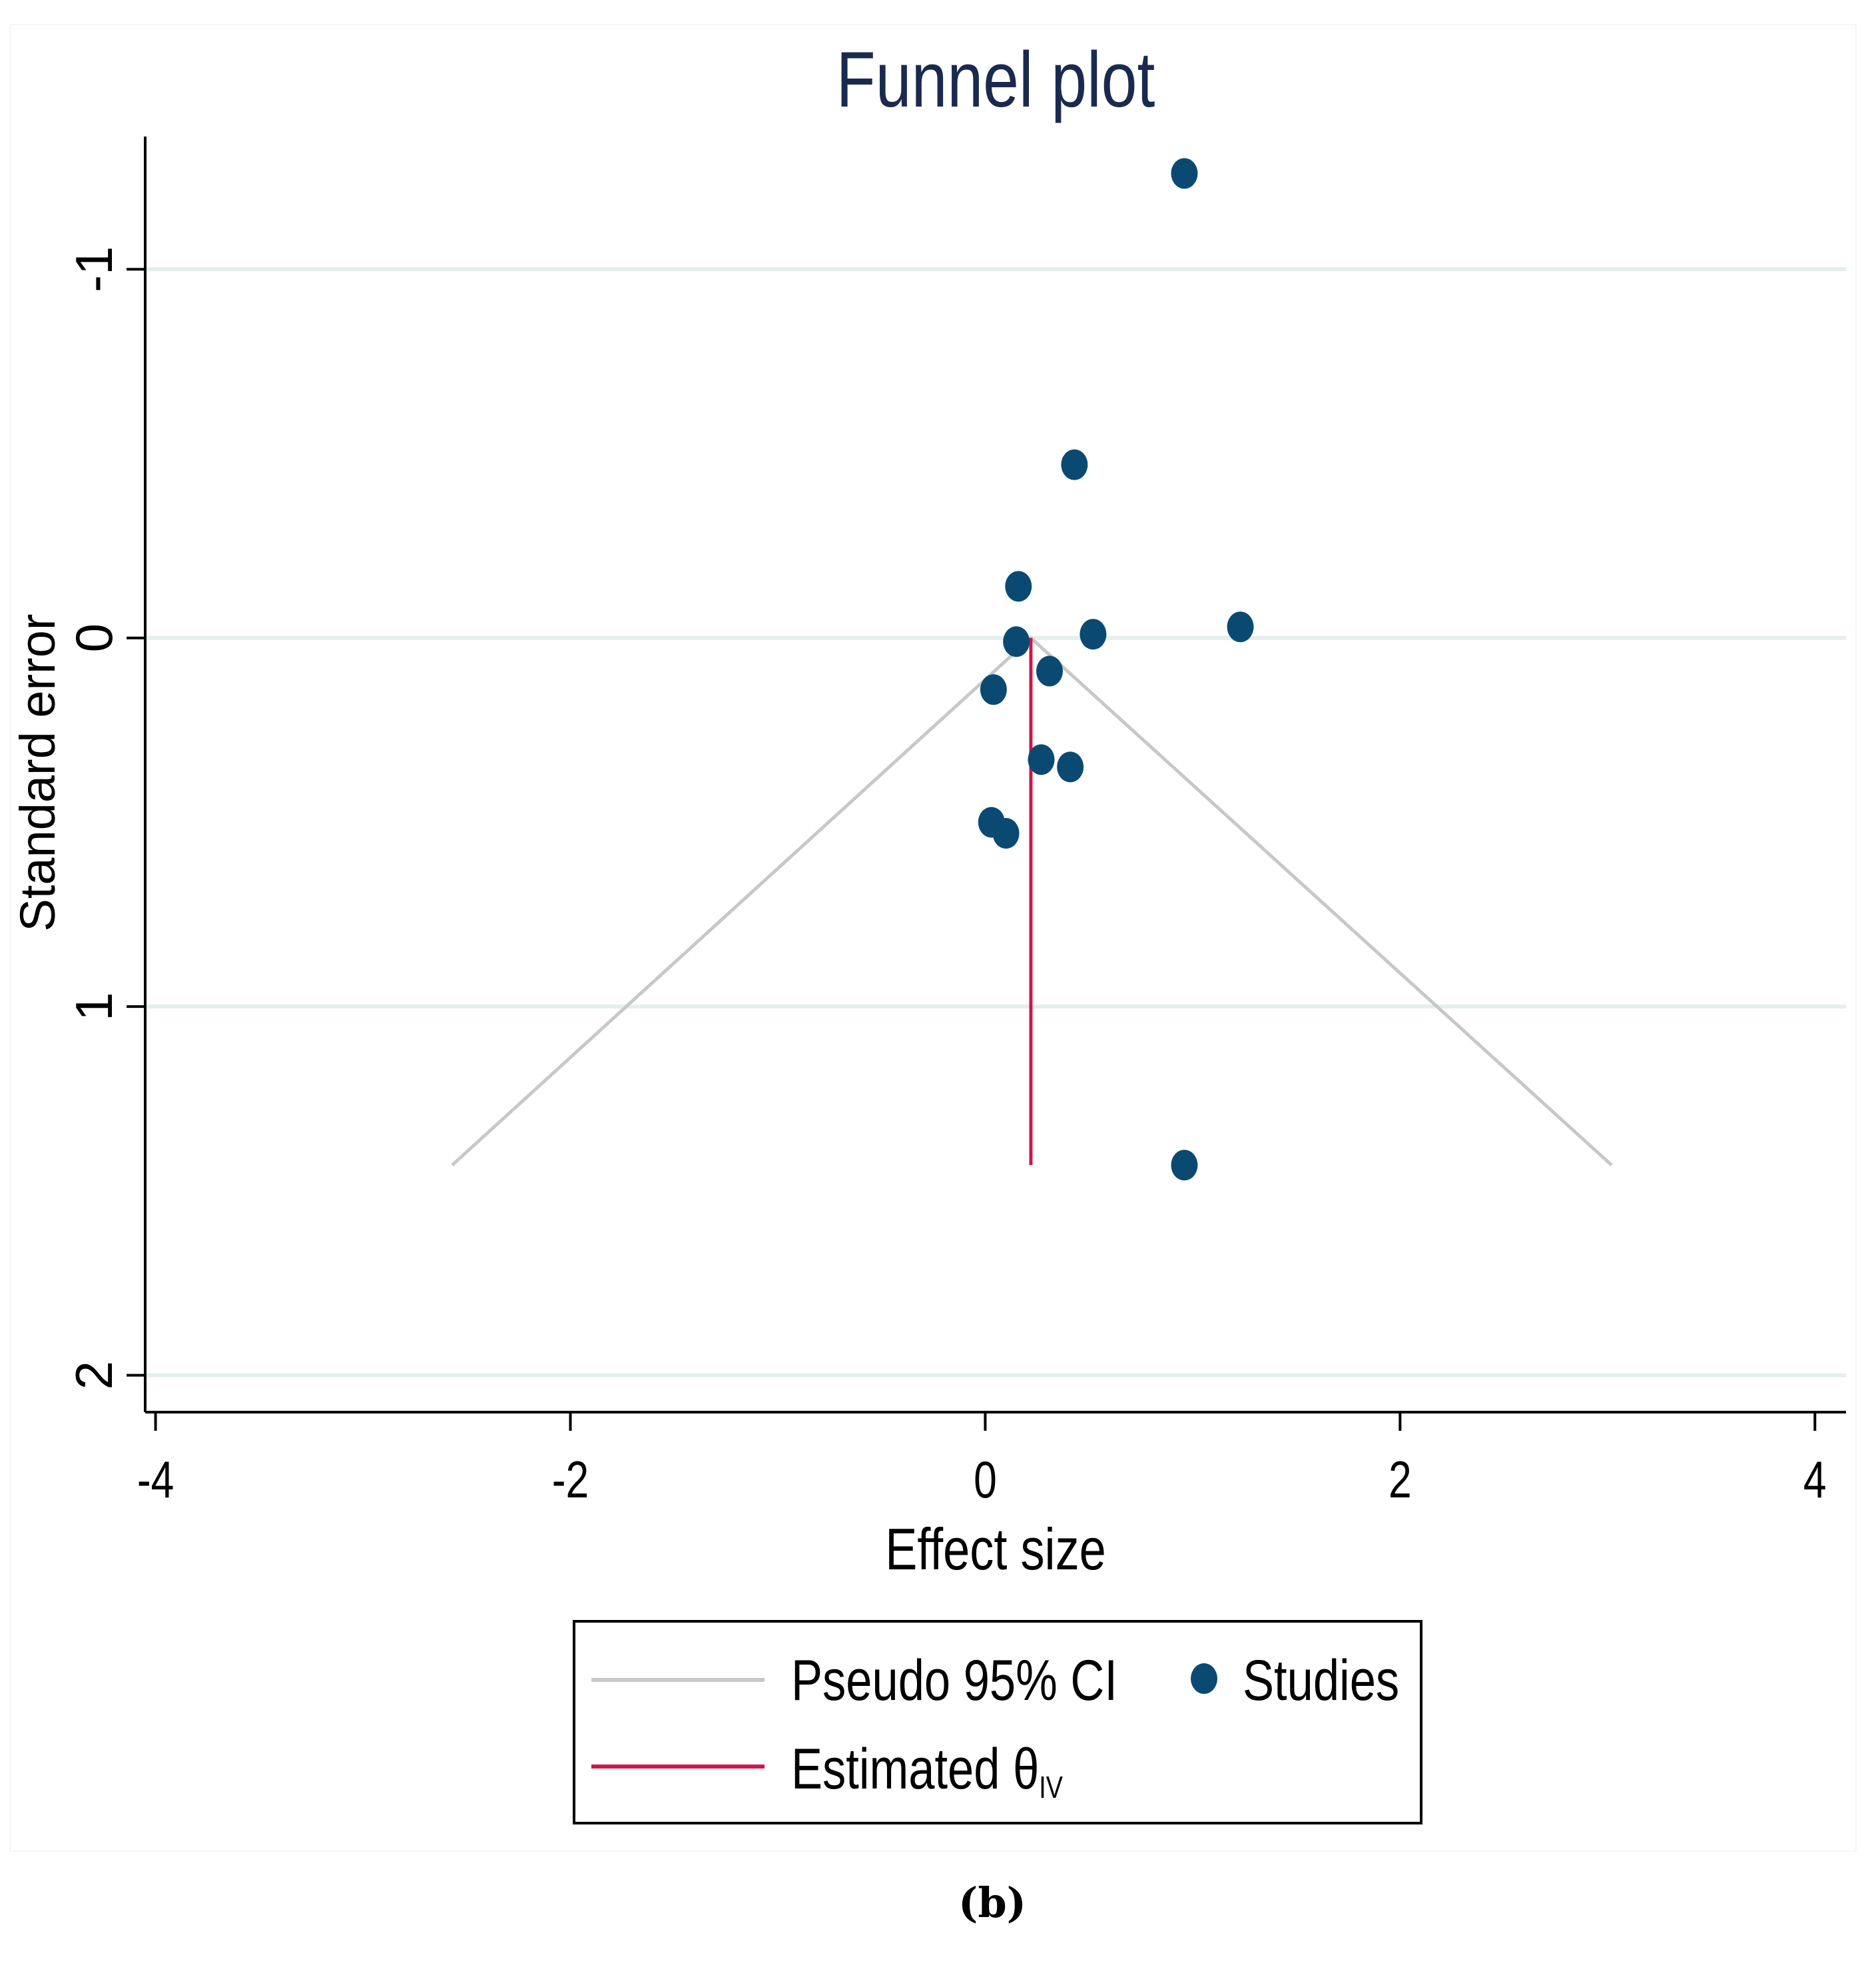 The width and height of the screenshot is (1876, 1975). What do you see at coordinates (954, 1680) in the screenshot?
I see `legend-ci-label: Pseudo 95% CI` at bounding box center [954, 1680].